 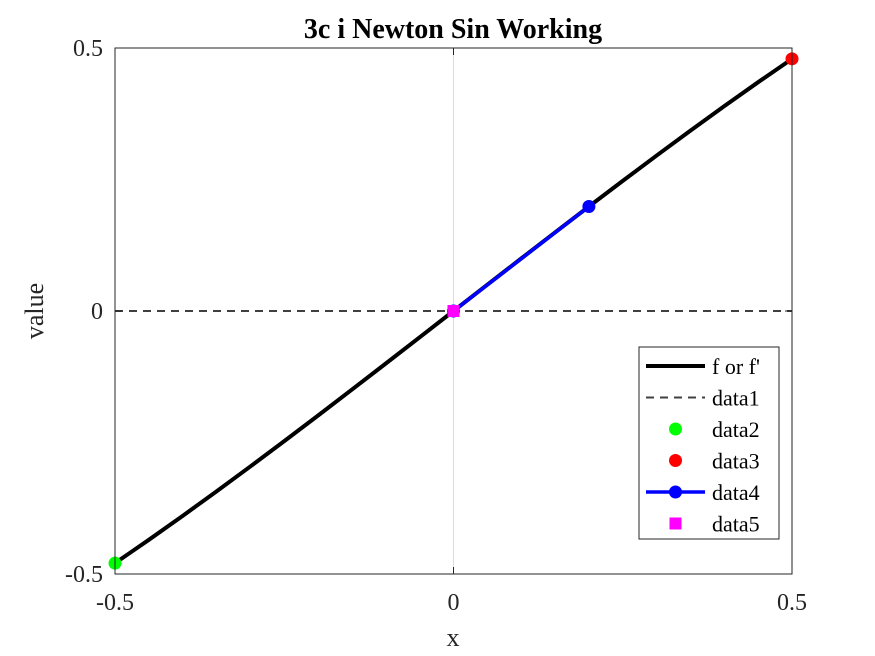 What do you see at coordinates (736, 461) in the screenshot?
I see `legend-label: data3` at bounding box center [736, 461].